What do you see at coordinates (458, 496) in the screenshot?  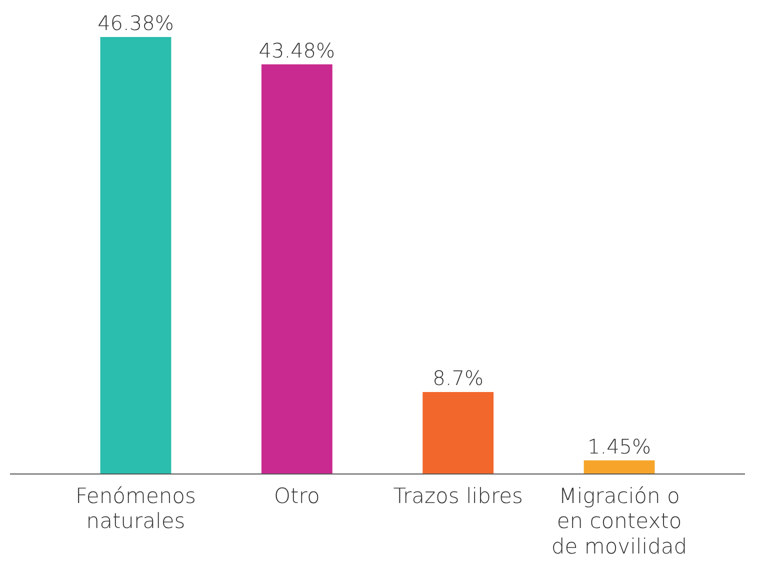 I see `x-tick-label: Trazos libres` at bounding box center [458, 496].